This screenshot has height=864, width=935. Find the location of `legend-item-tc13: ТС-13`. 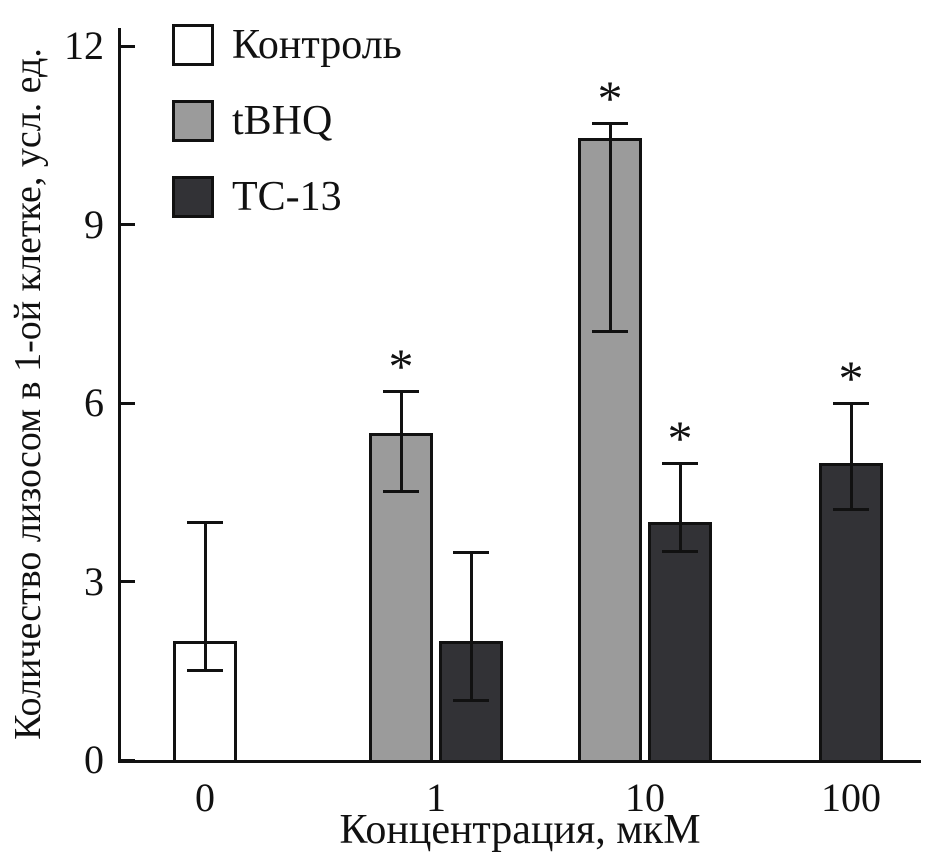

legend-item-tc13: ТС-13 is located at coordinates (287, 197).